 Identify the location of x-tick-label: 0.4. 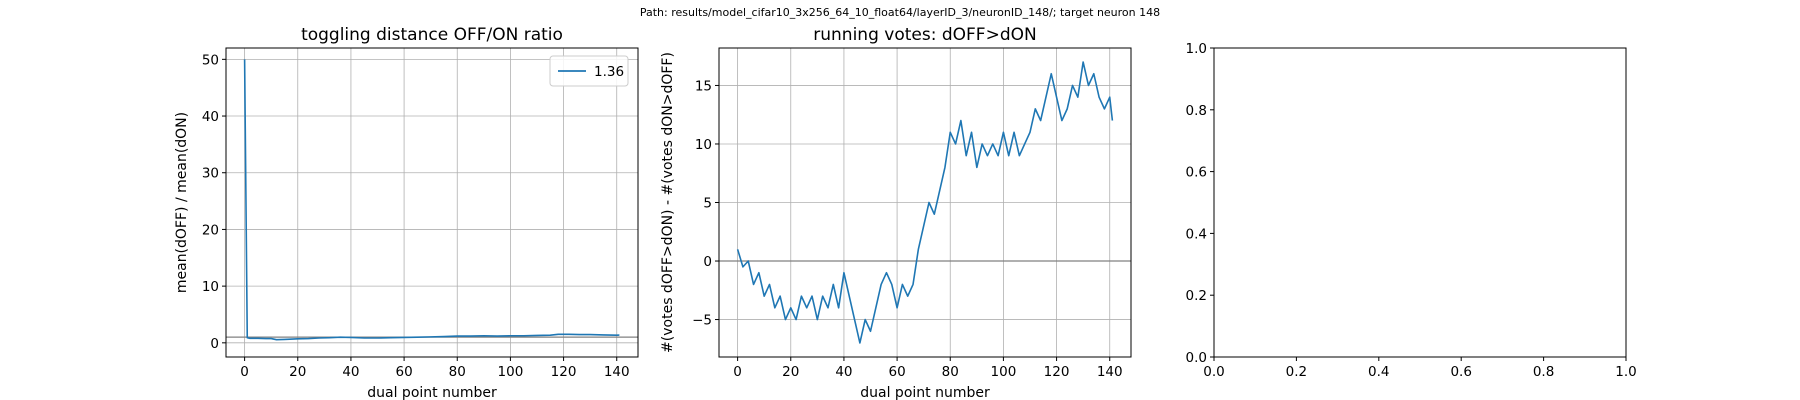
(1378, 372).